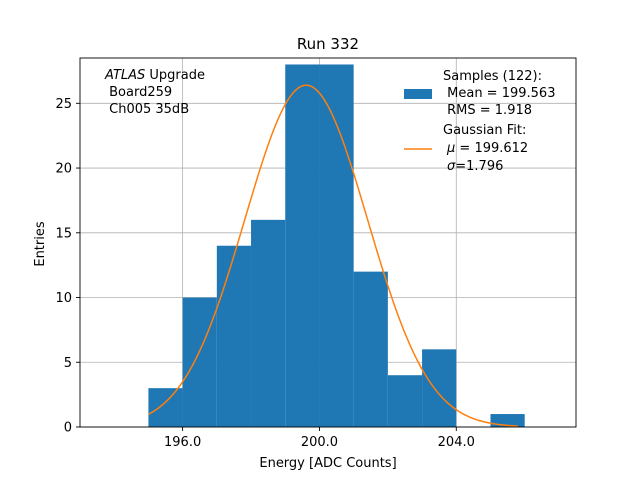 This screenshot has width=640, height=480. I want to click on atlas-annotation: ATLAS Upgrade Board259 Ch005 35dB, so click(154, 92).